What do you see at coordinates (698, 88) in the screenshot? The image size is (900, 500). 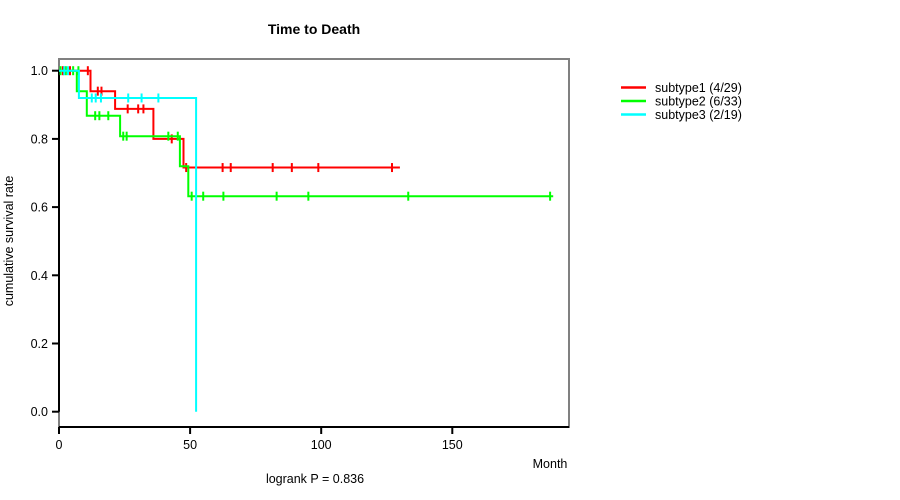 I see `legend-label-1: subtype1 (4/29)` at bounding box center [698, 88].